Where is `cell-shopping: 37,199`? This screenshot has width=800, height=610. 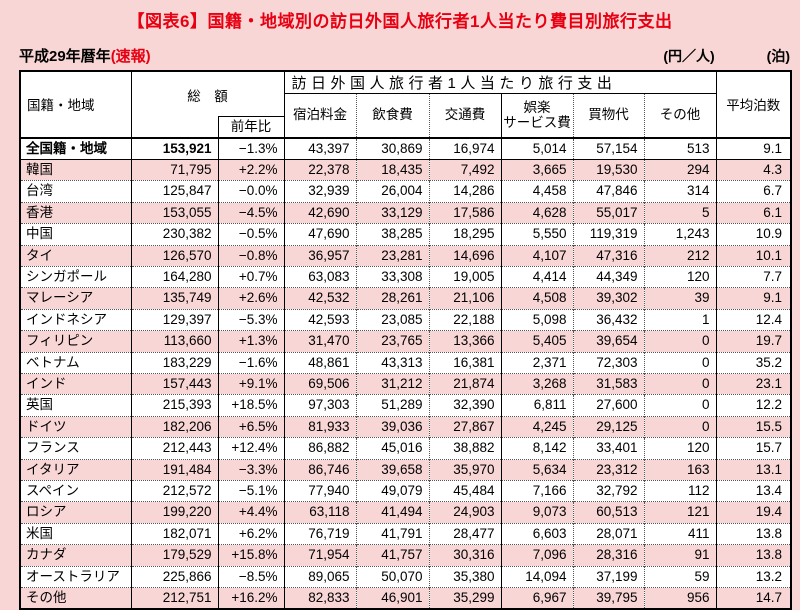
cell-shopping: 37,199 is located at coordinates (608, 576).